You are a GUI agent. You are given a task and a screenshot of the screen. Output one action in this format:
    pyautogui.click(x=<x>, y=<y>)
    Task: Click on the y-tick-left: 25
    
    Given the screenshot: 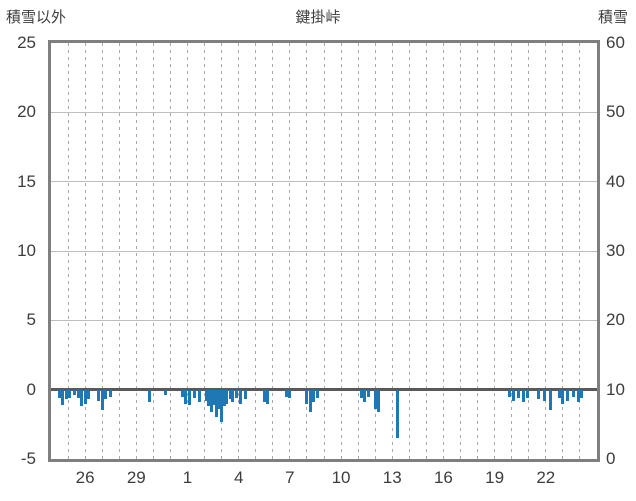 What is the action you would take?
    pyautogui.click(x=26, y=42)
    